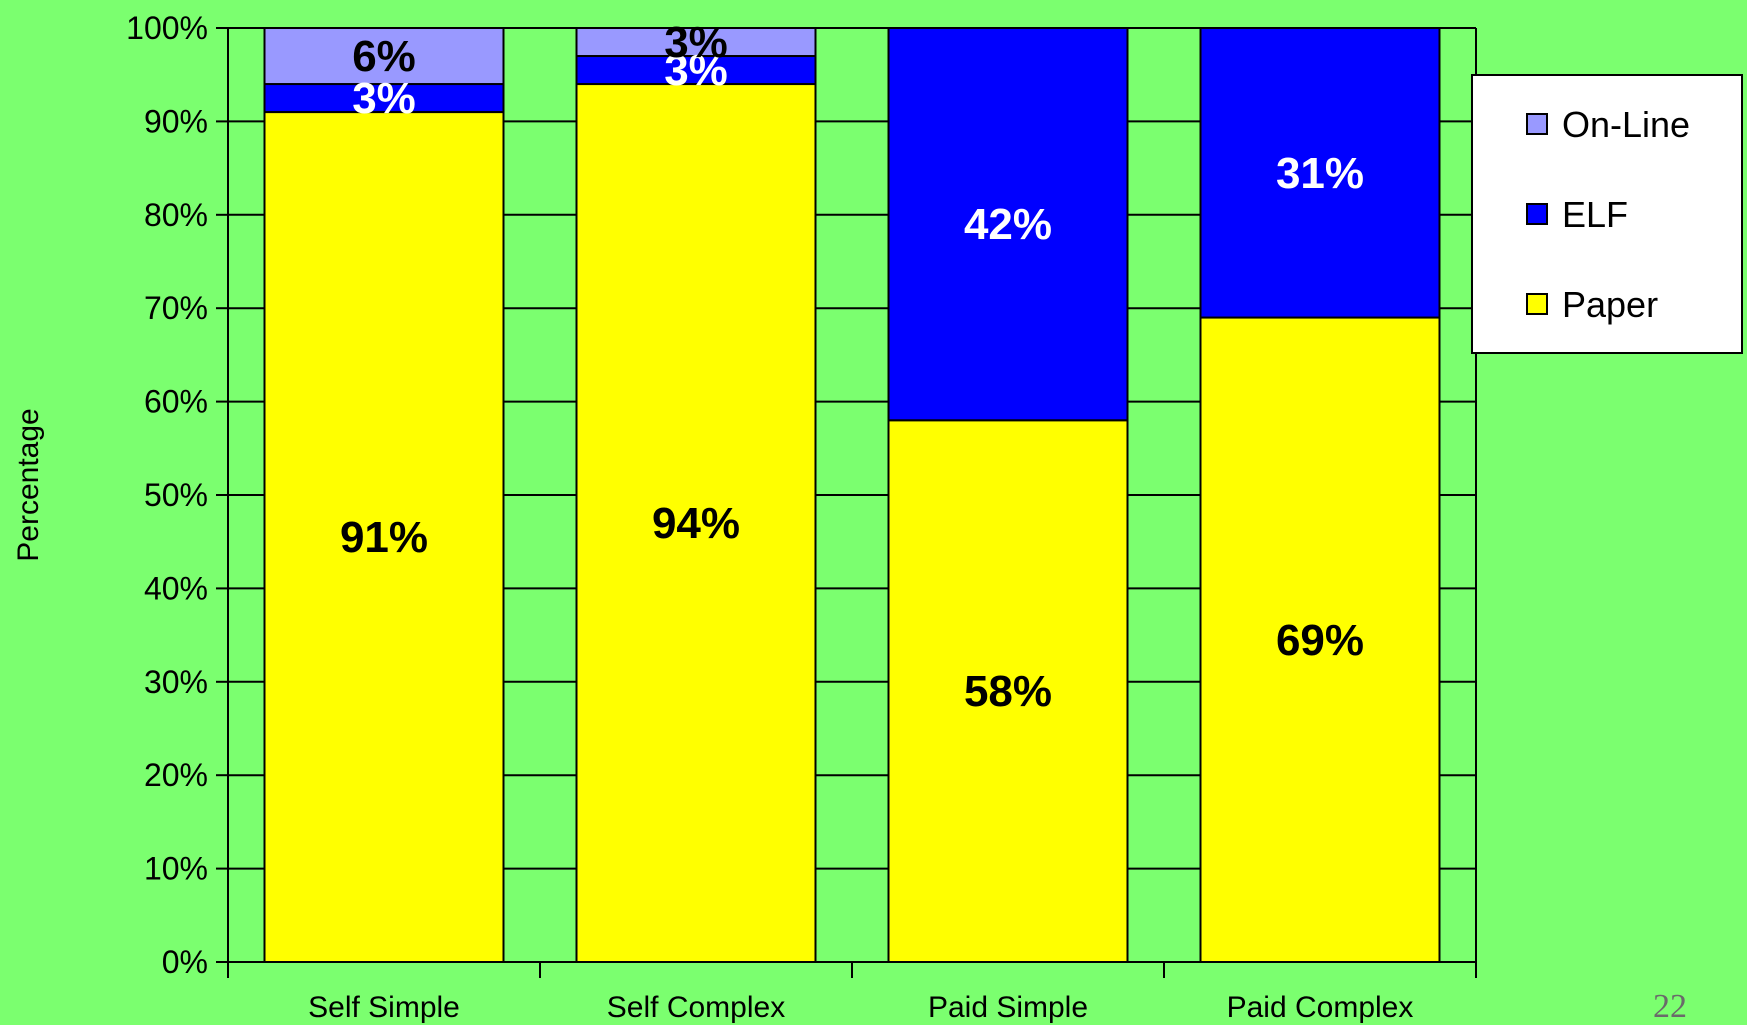  Describe the element at coordinates (28, 484) in the screenshot. I see `y-axis-label: Percentage` at that location.